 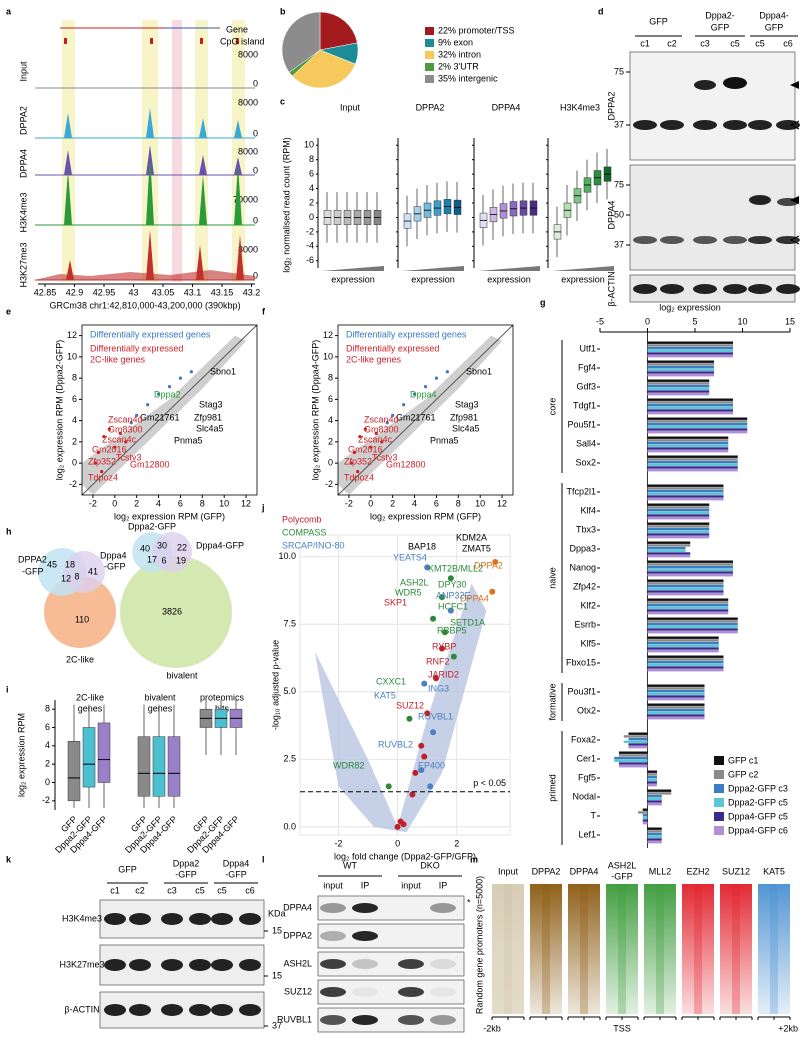 I want to click on protein-label: SKP1, so click(x=395, y=602).